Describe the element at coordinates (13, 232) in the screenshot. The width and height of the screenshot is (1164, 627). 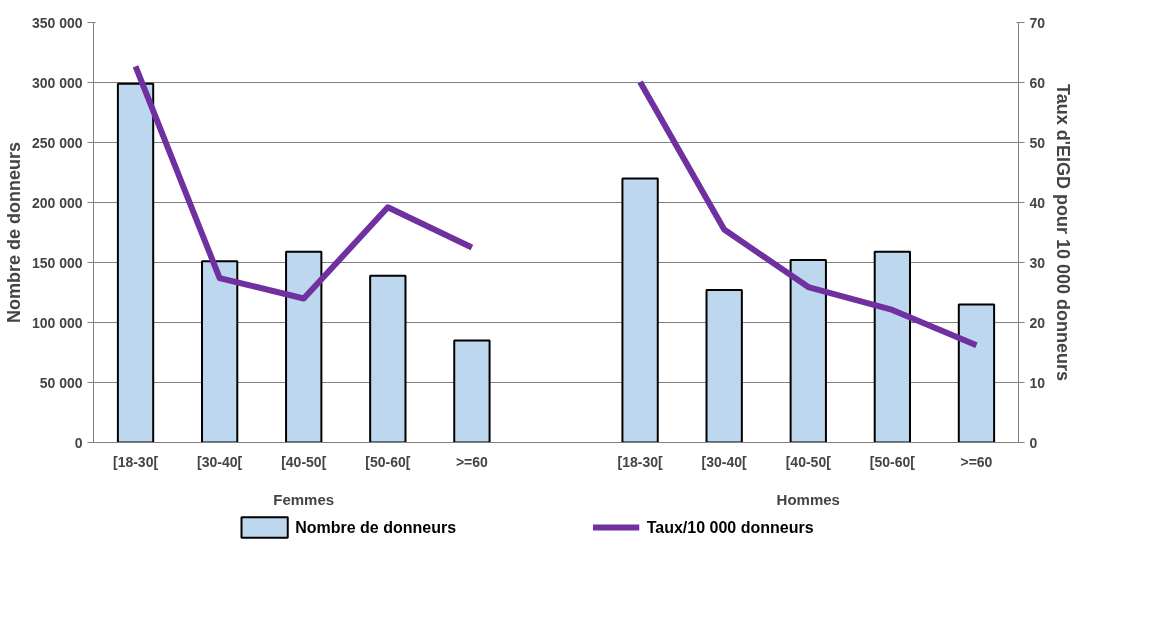
I see `y-axis-title: Nombre de donneurs` at that location.